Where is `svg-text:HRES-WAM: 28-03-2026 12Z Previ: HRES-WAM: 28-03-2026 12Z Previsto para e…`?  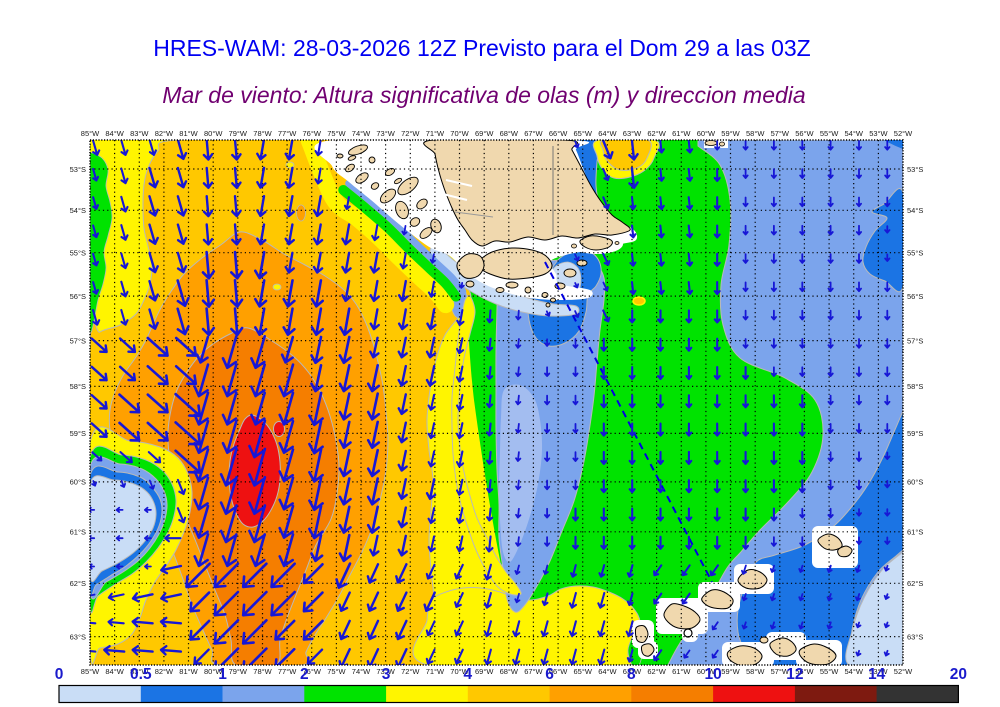
svg-text:HRES-WAM: 28-03-2026 12Z Previ: HRES-WAM: 28-03-2026 12Z Previsto para e… is located at coordinates (481, 48).